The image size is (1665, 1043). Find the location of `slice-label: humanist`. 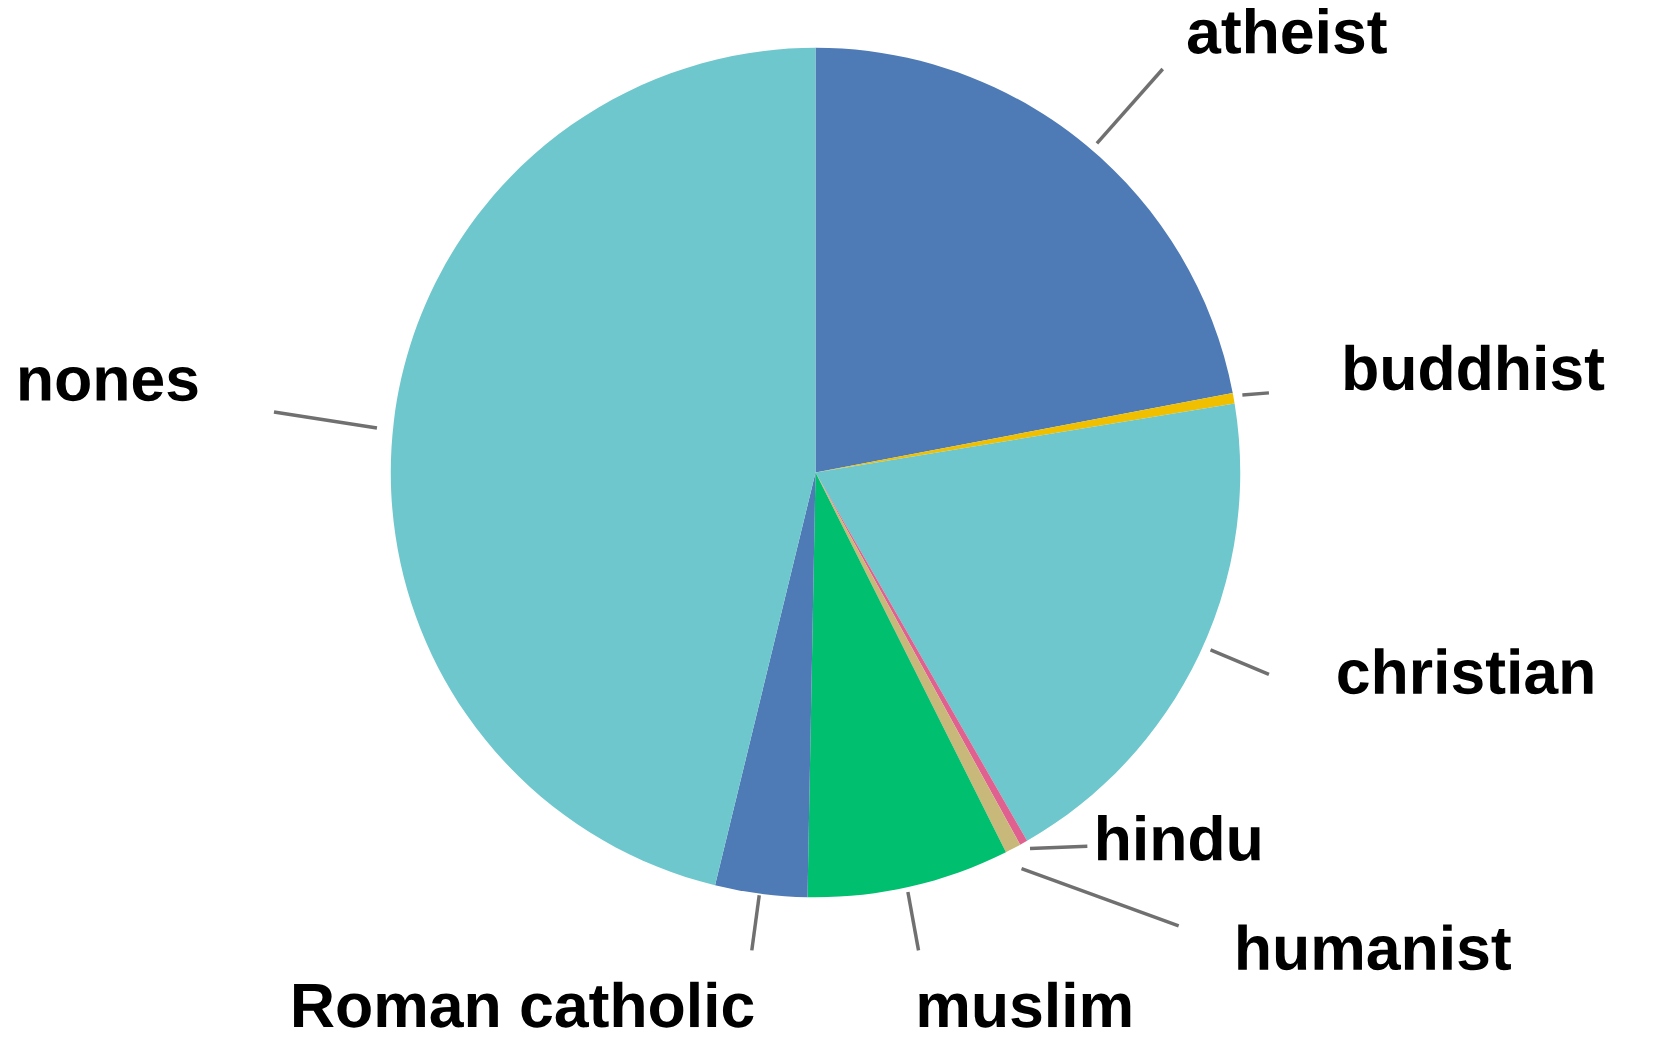

slice-label: humanist is located at coordinates (1374, 947).